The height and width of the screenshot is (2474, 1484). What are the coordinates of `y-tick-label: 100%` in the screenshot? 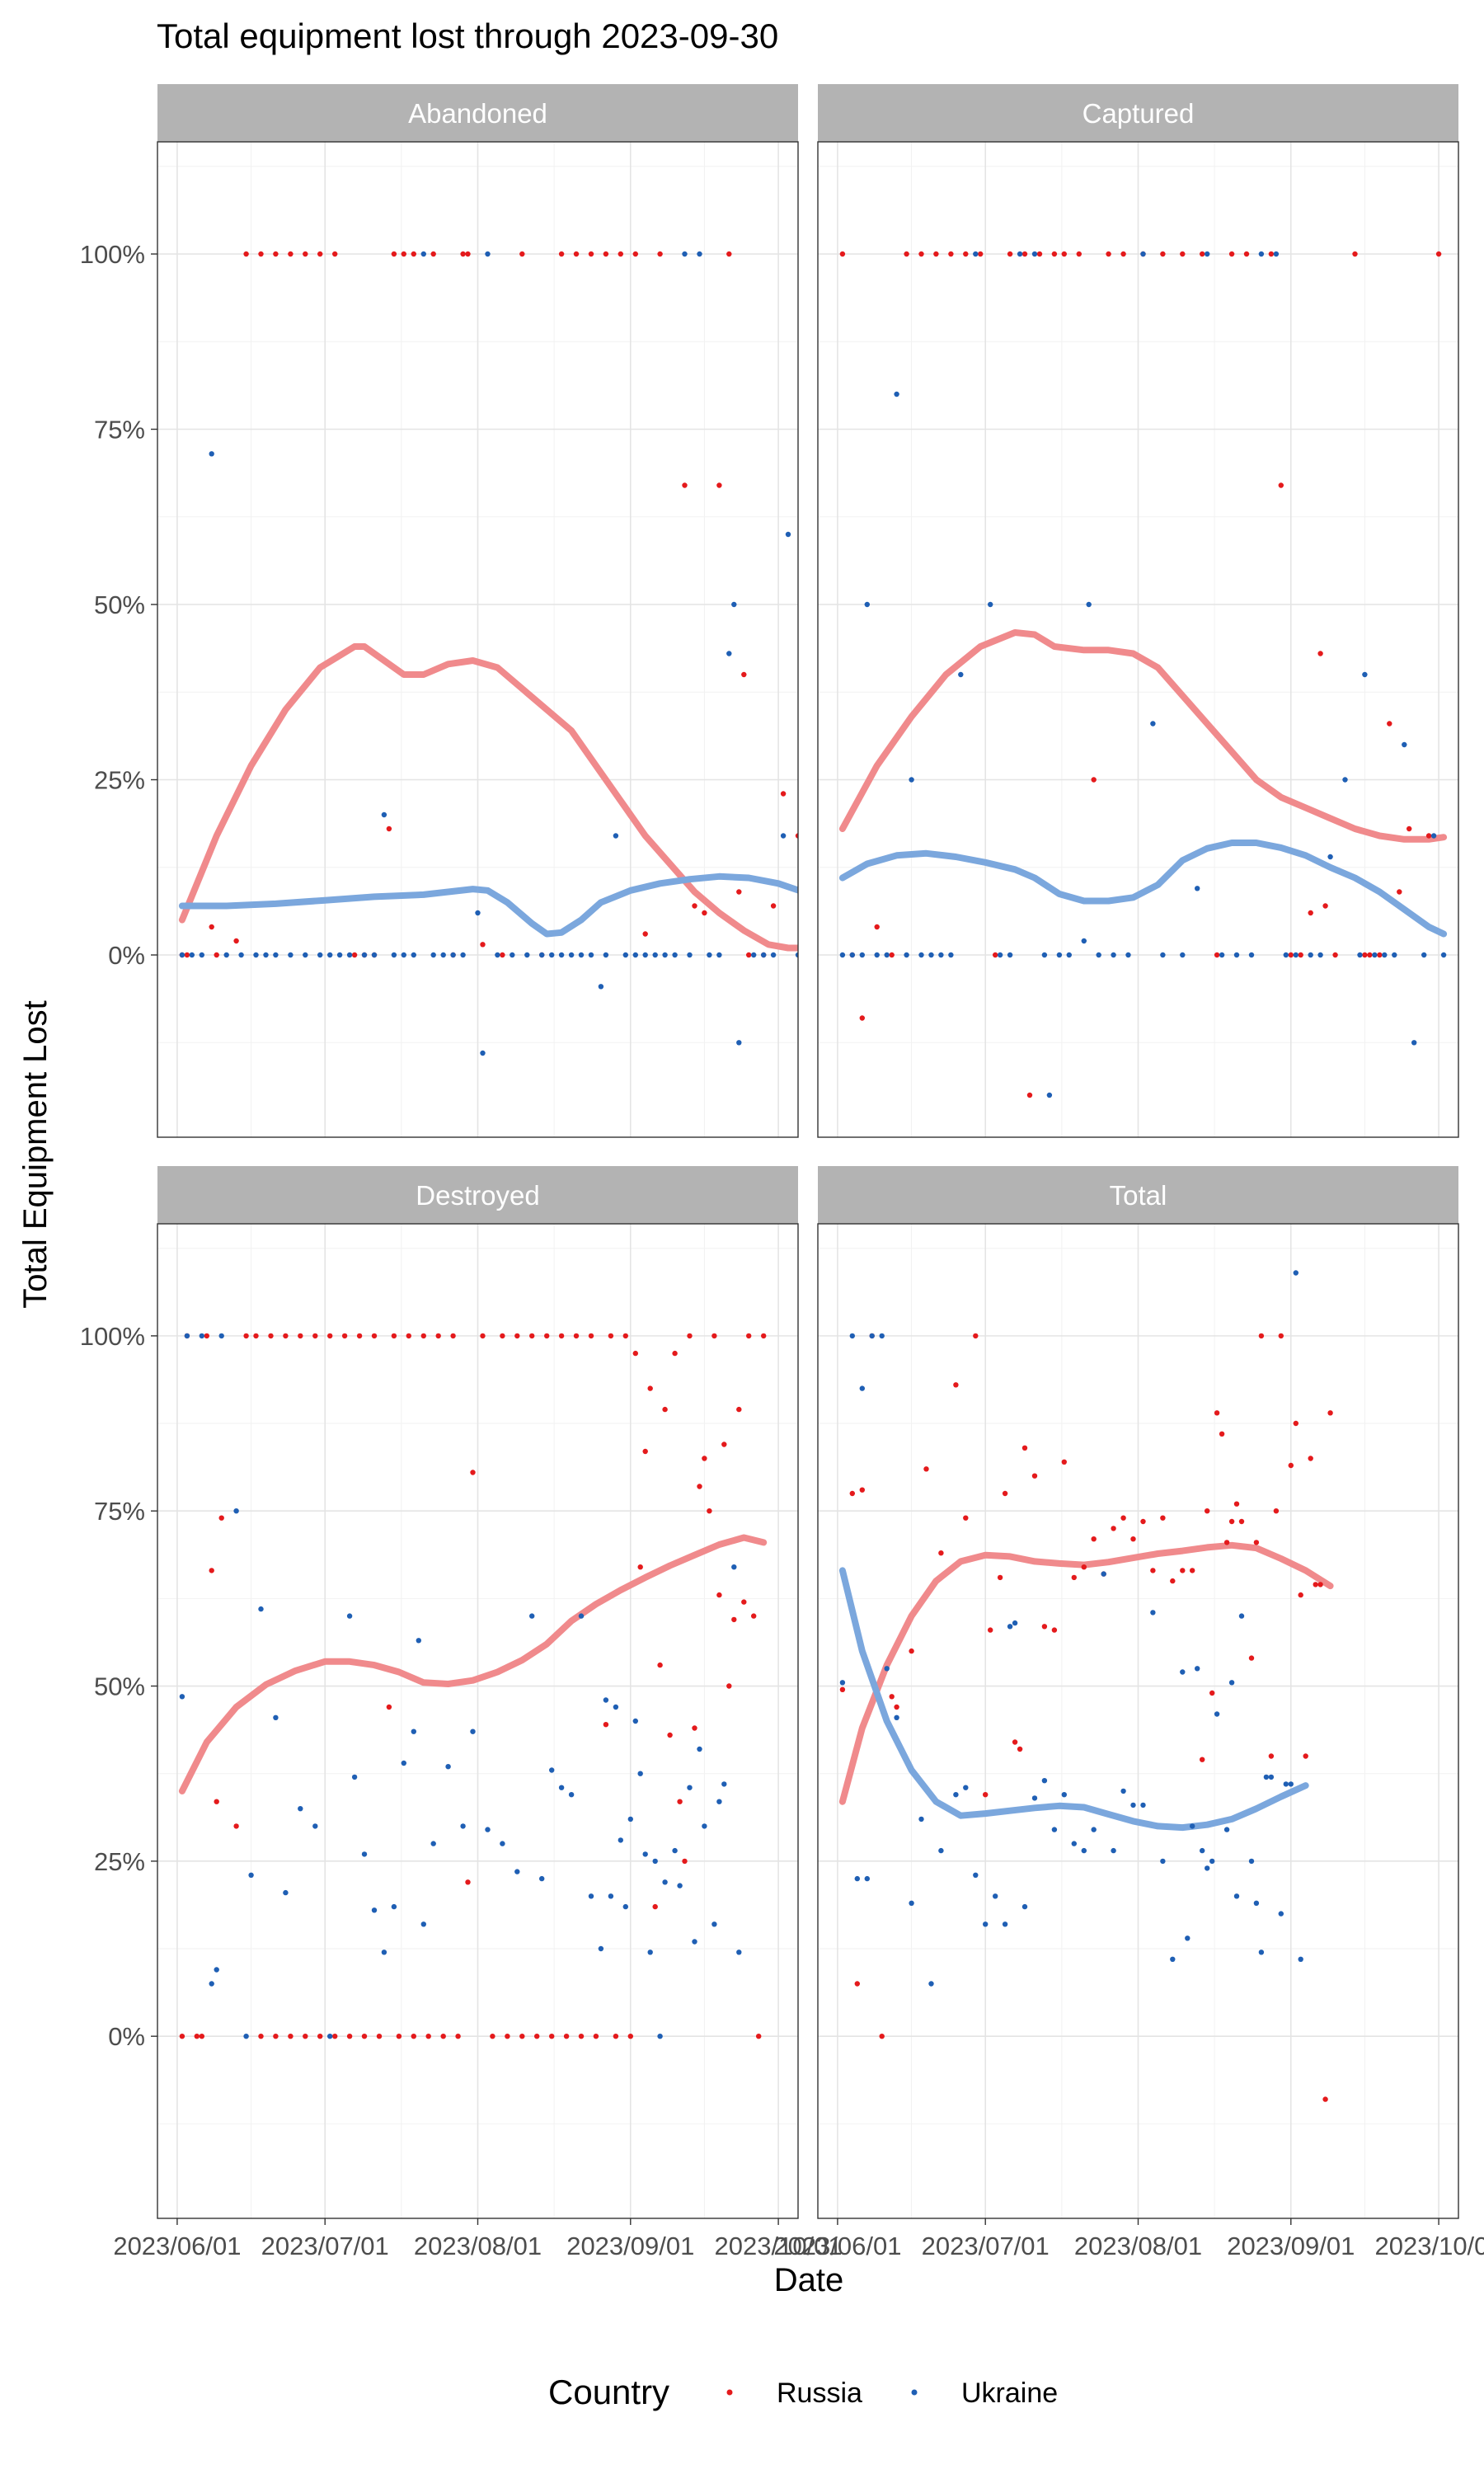 It's located at (112, 254).